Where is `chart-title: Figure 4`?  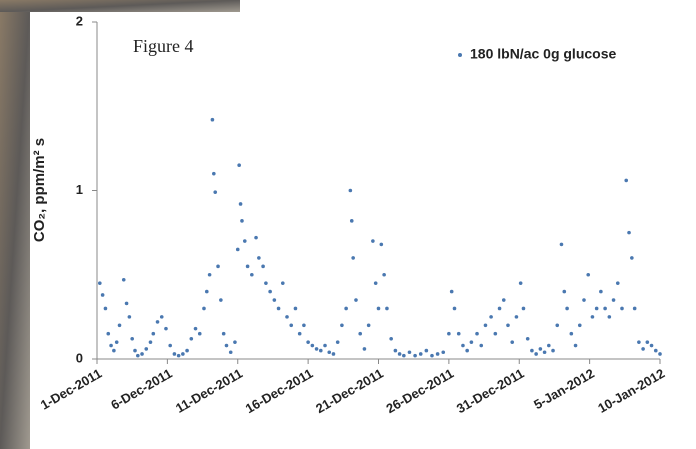
chart-title: Figure 4 is located at coordinates (163, 46).